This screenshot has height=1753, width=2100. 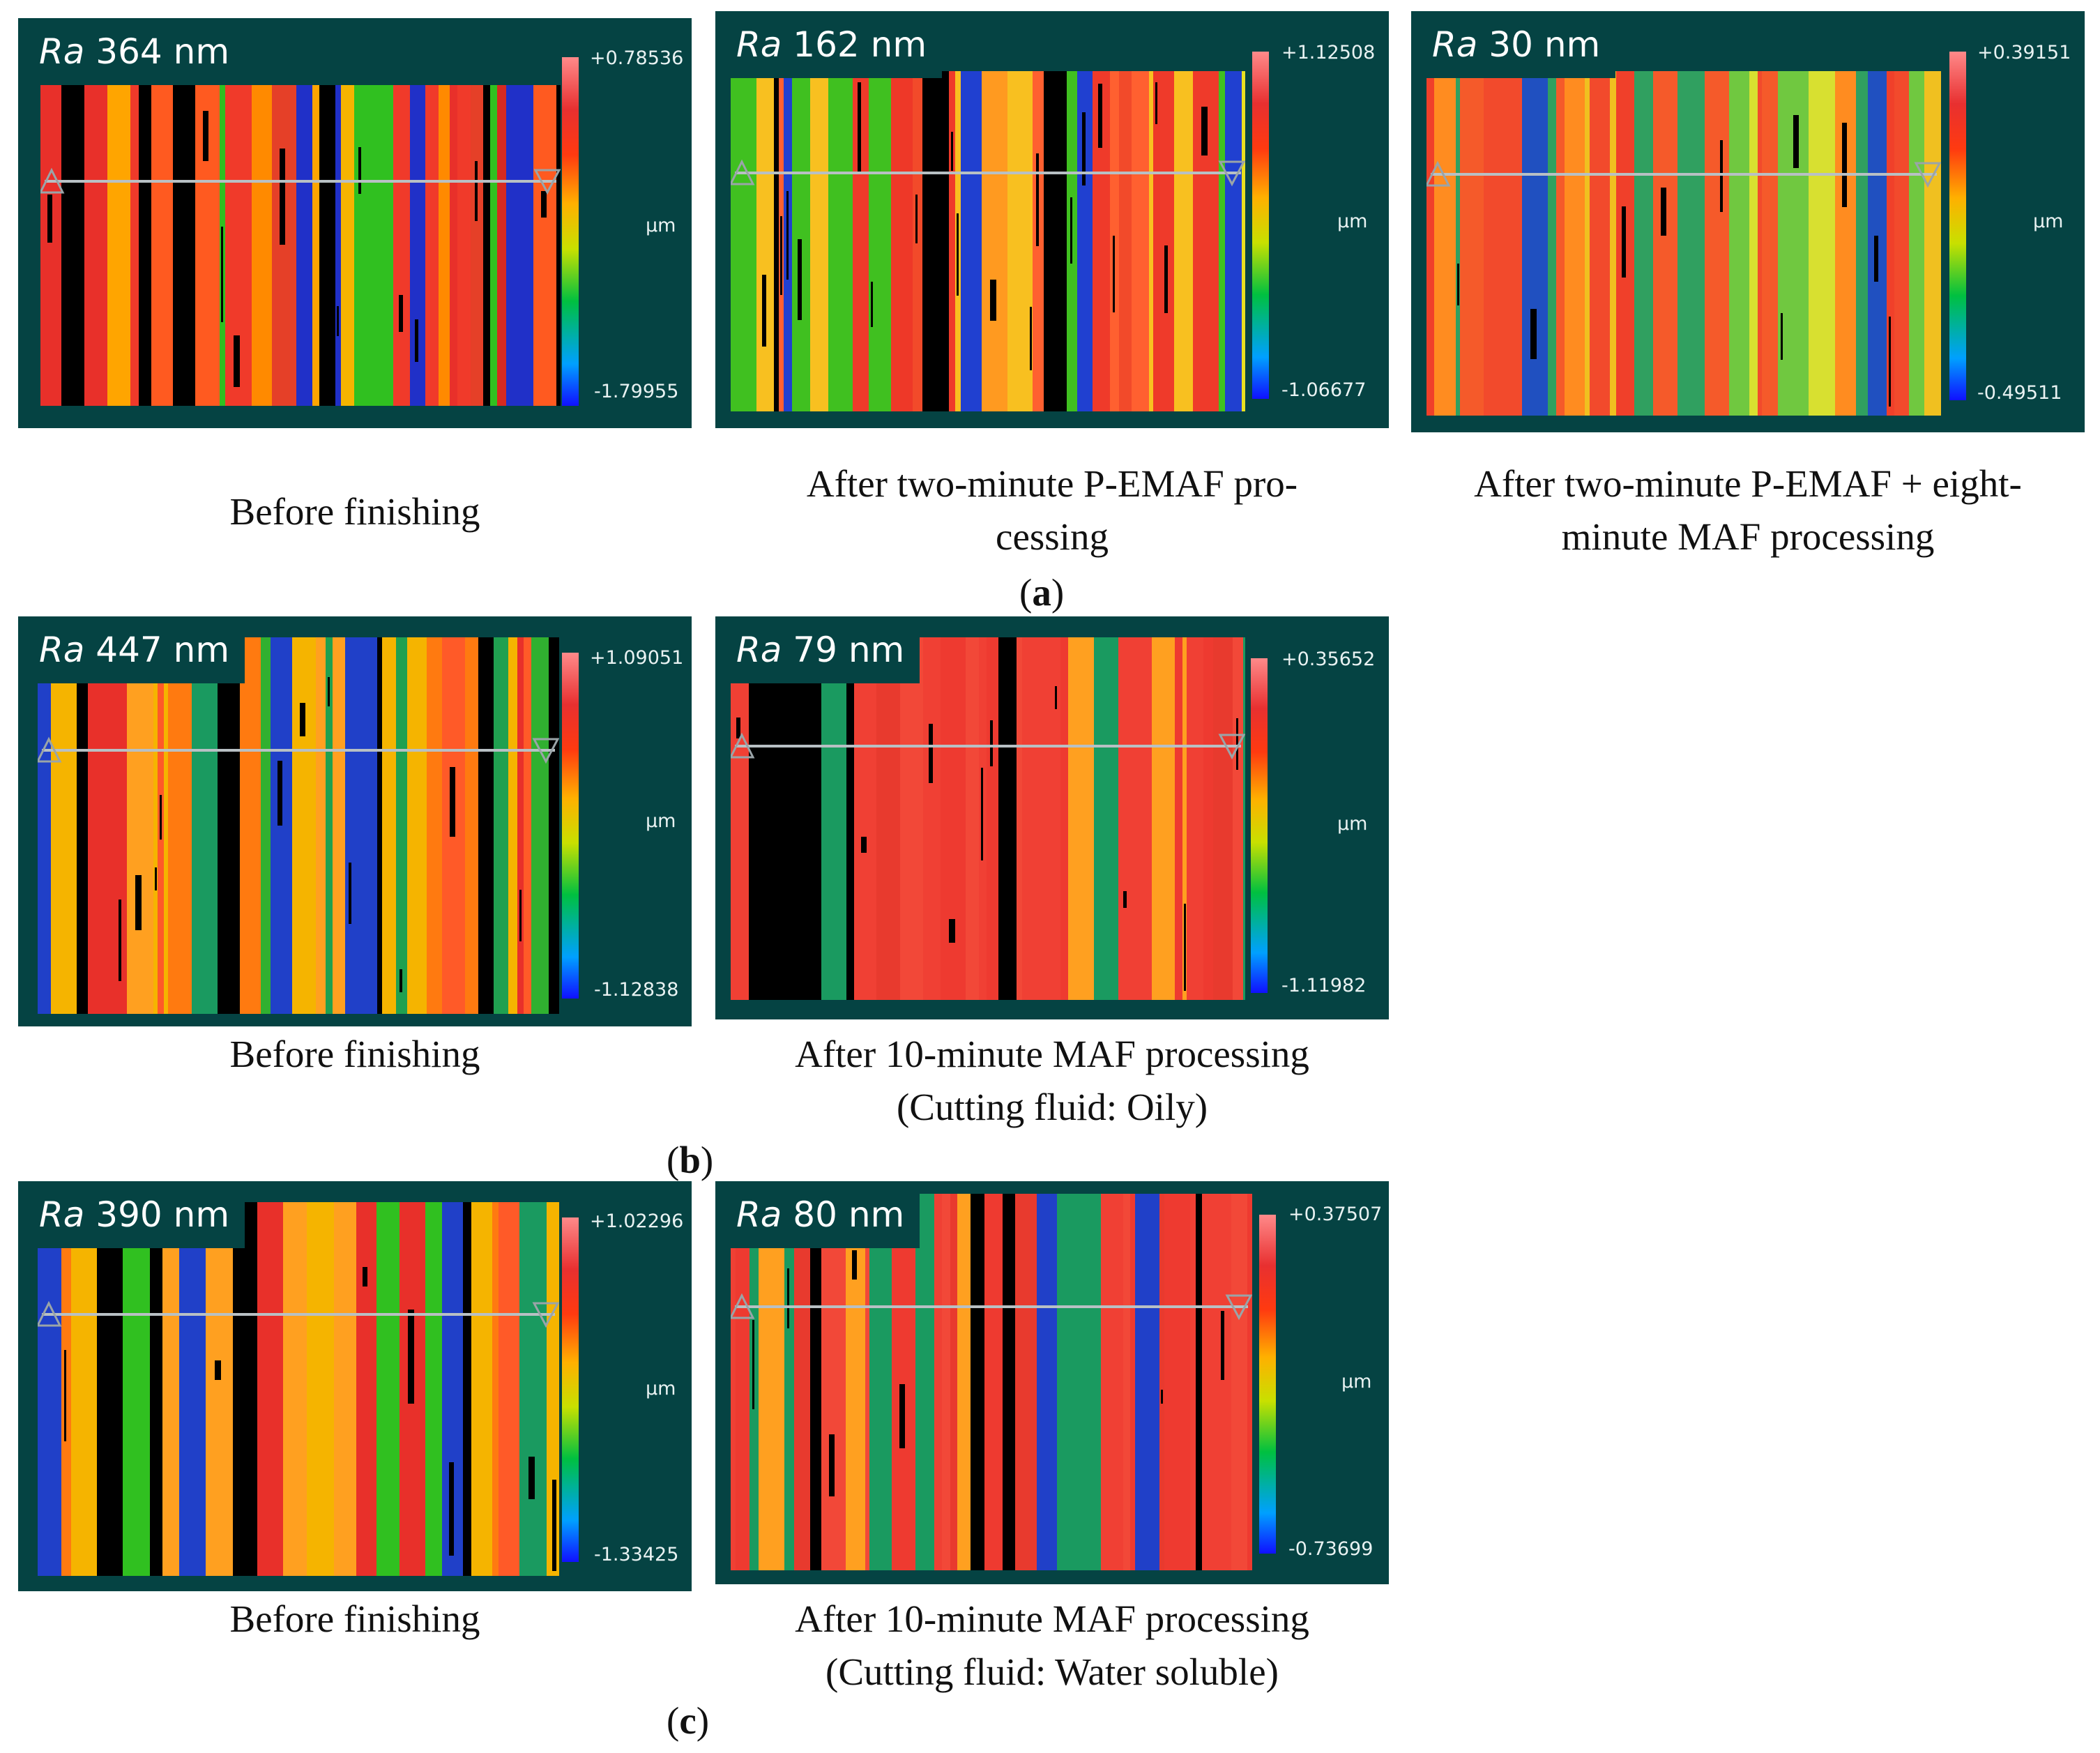 What do you see at coordinates (829, 44) in the screenshot?
I see `ra-label: Ra 162 nm` at bounding box center [829, 44].